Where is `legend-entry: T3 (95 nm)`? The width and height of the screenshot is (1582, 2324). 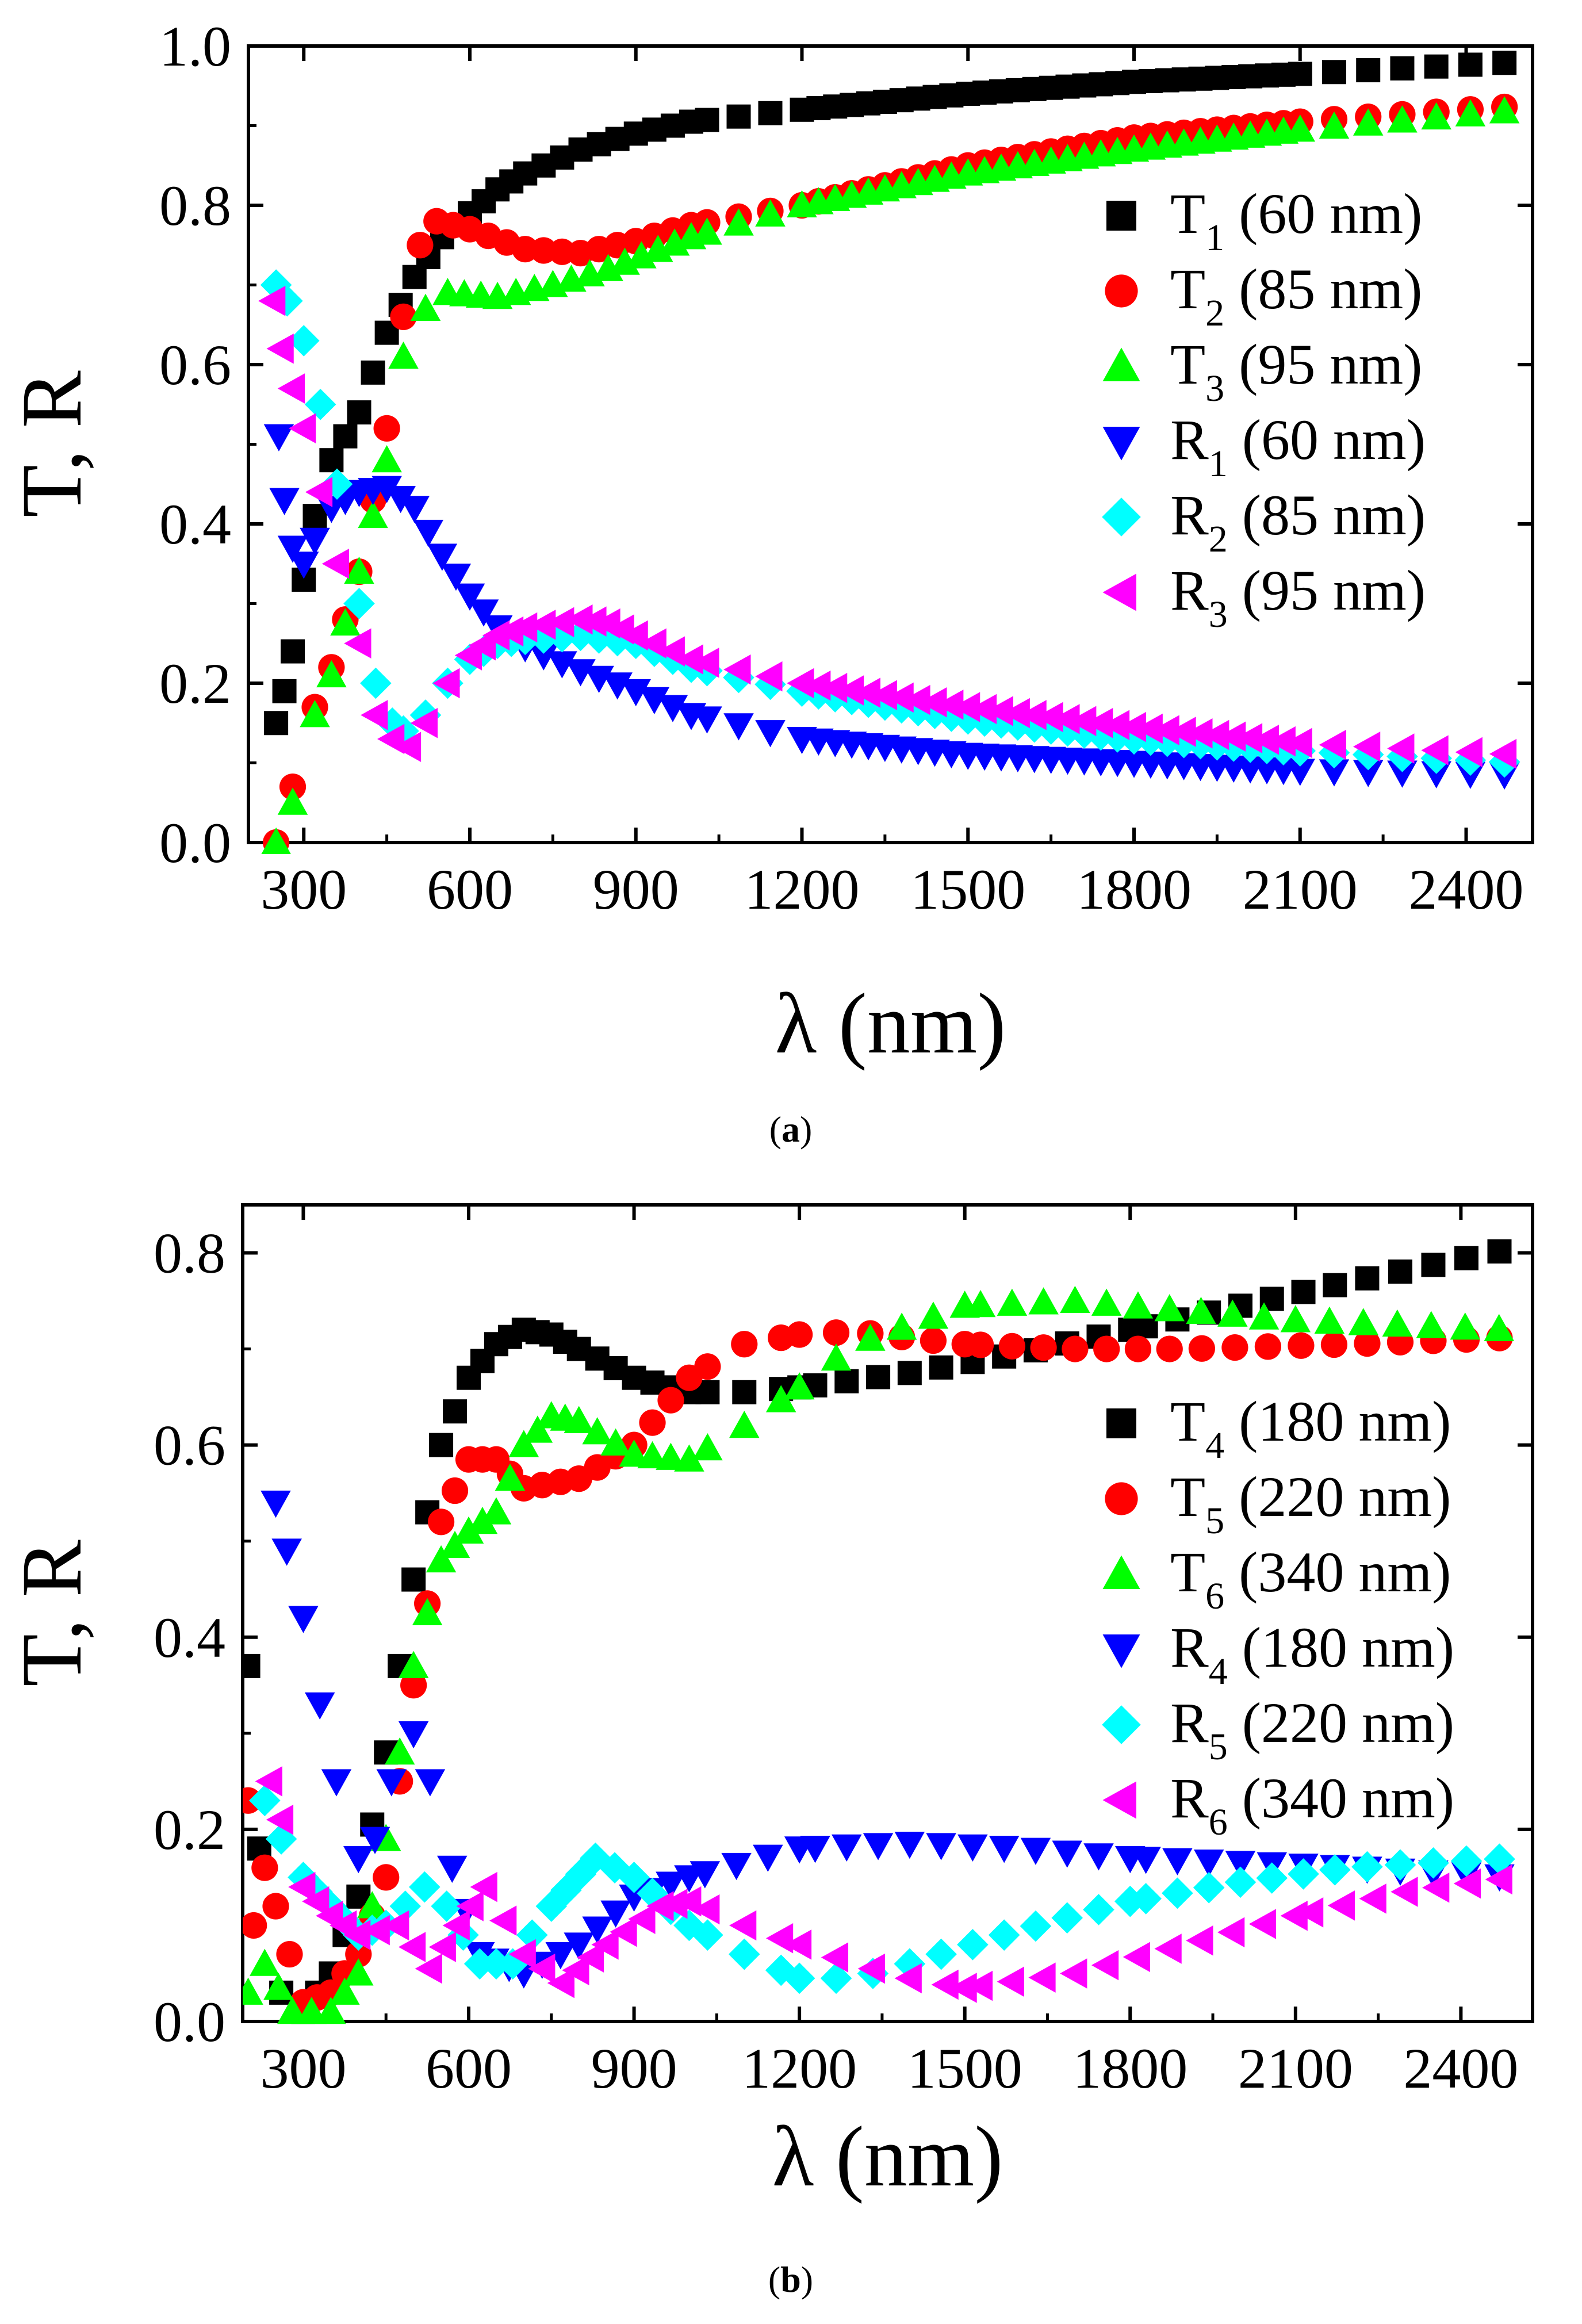 legend-entry: T3 (95 nm) is located at coordinates (1296, 370).